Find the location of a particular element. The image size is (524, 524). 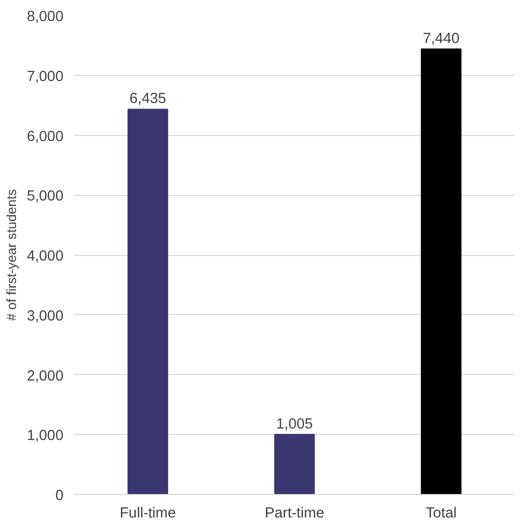

y-tick-label: 2,000 is located at coordinates (45, 376).